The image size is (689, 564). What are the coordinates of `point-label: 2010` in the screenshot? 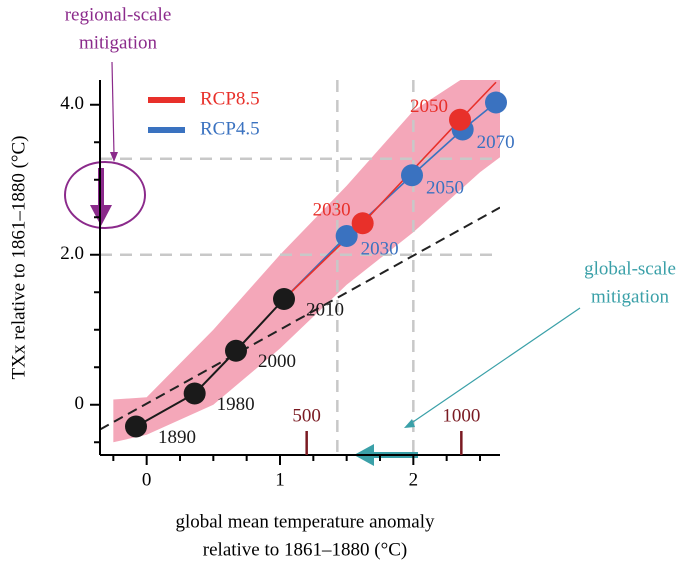 It's located at (325, 309).